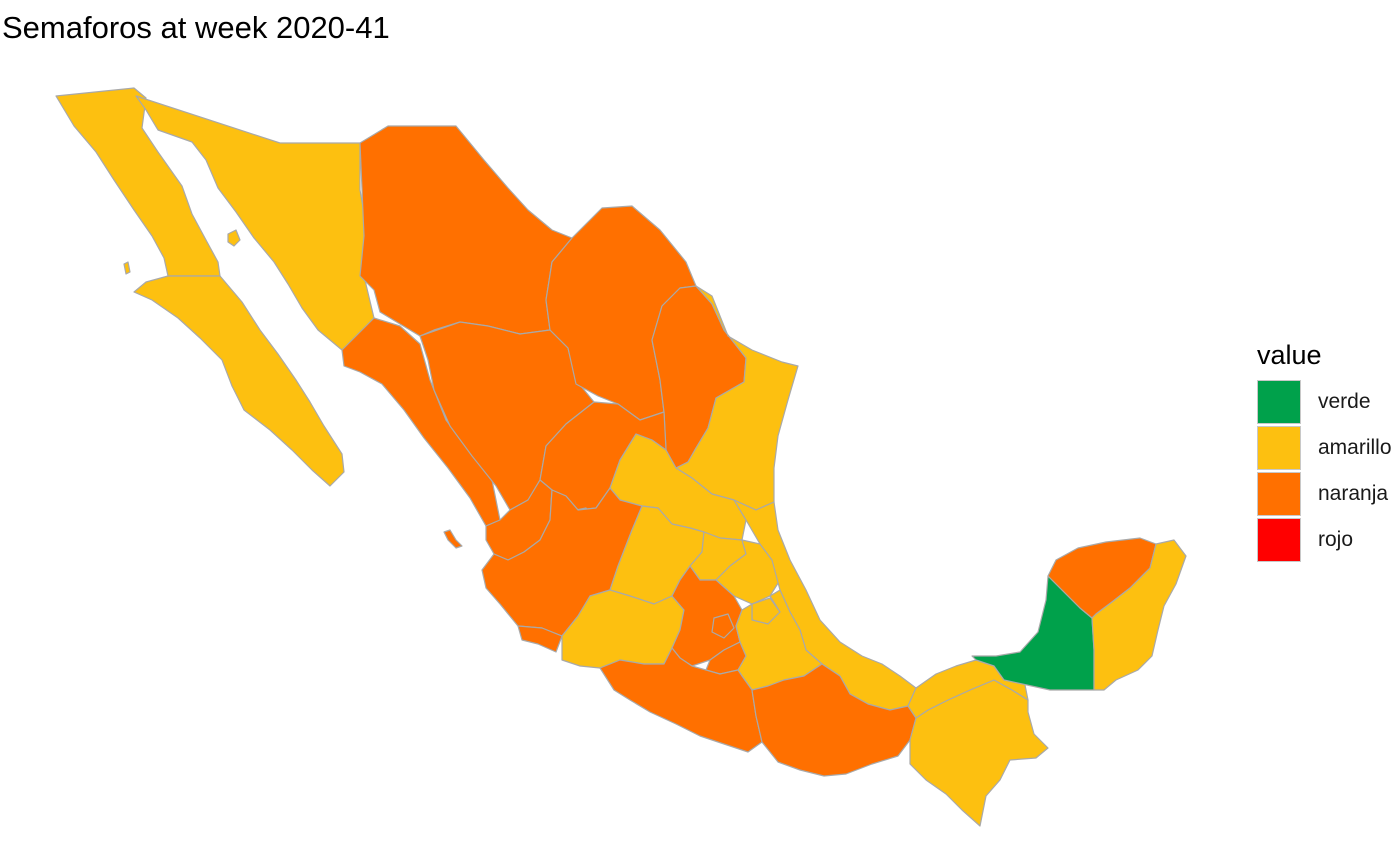  What do you see at coordinates (127, 268) in the screenshot?
I see `island-guadalupe` at bounding box center [127, 268].